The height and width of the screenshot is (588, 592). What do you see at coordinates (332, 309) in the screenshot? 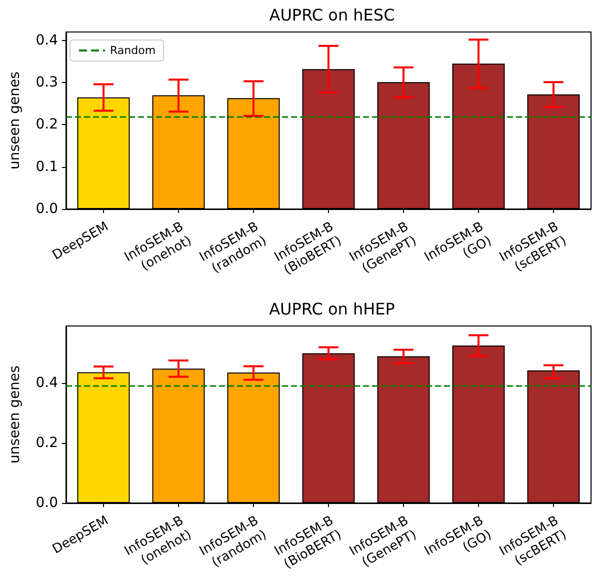
I see `chart-title: AUPRC on hHEP` at bounding box center [332, 309].